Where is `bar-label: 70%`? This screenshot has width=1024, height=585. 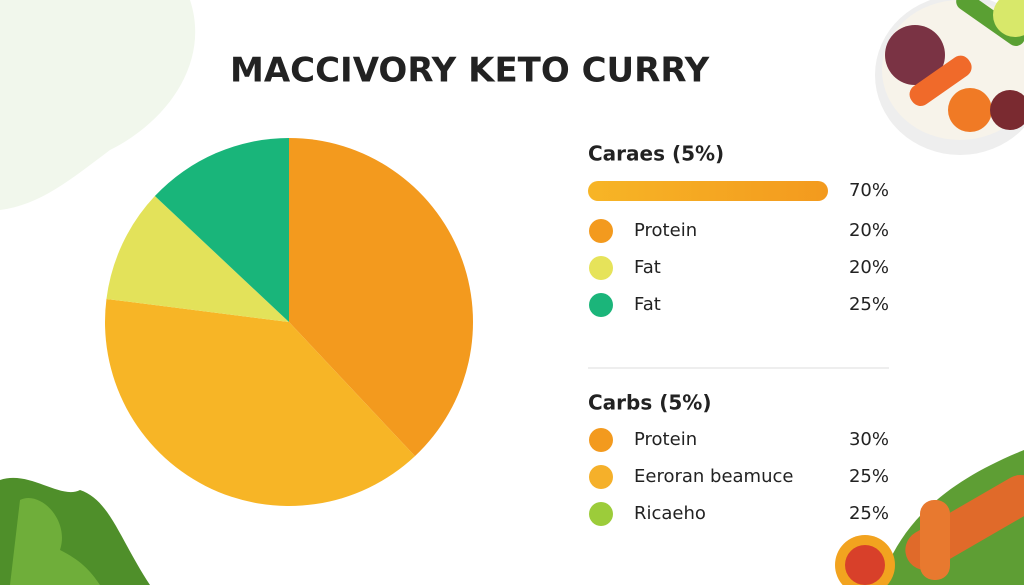
bar-label: 70% is located at coordinates (869, 190).